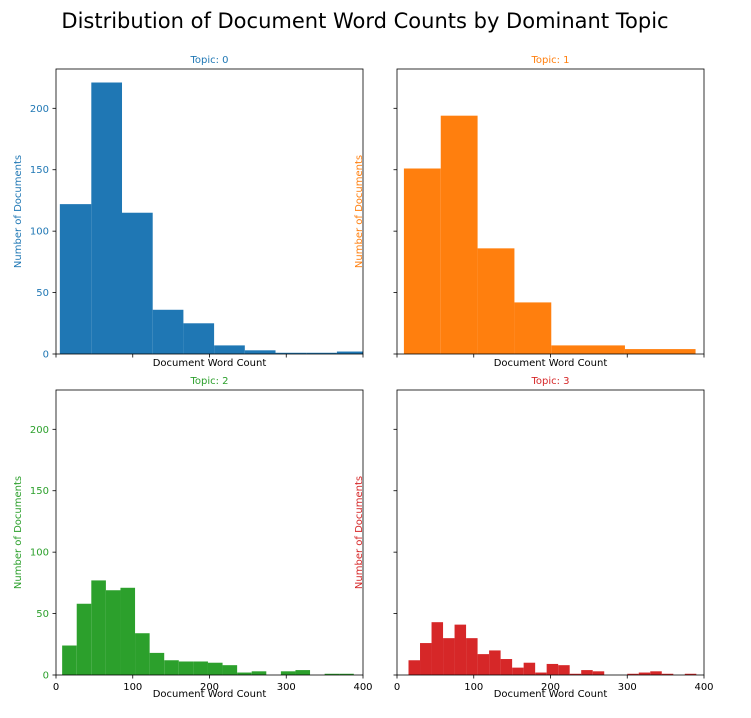 This screenshot has width=751, height=718. I want to click on subplot-title: Topic: 2, so click(208, 381).